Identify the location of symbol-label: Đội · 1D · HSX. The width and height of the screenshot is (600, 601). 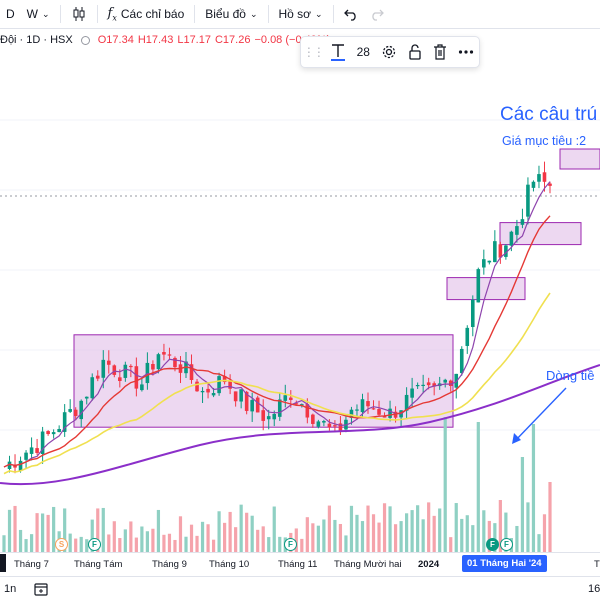
(36, 40).